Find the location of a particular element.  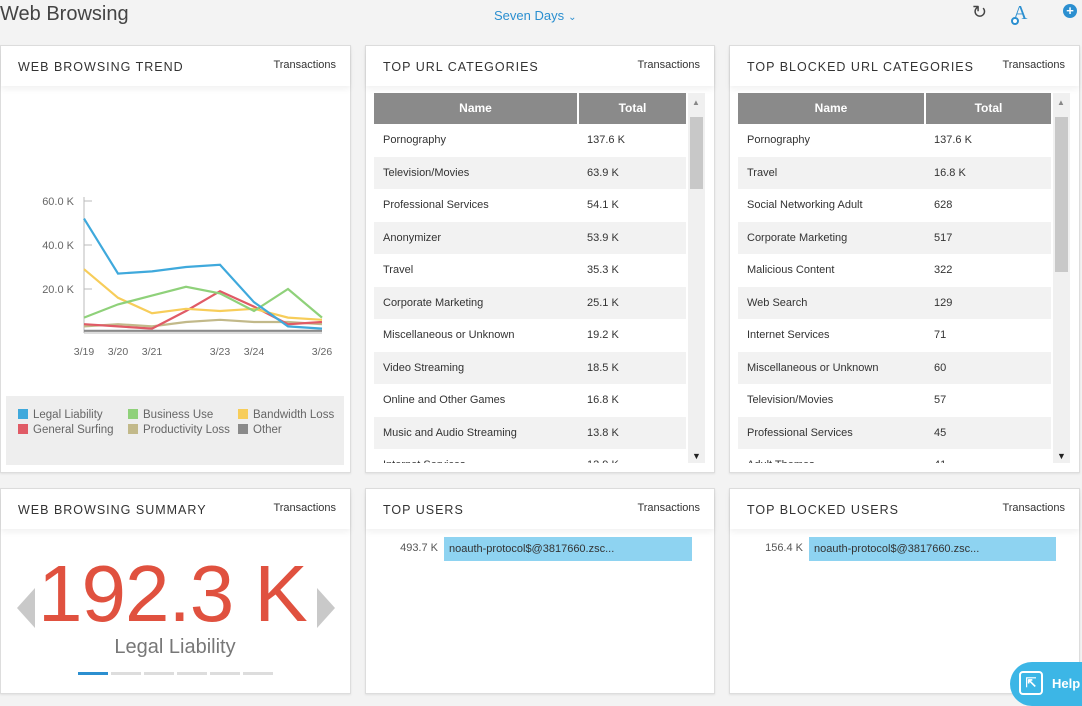

top-bar: Web Browsing Seven Days ⌄ ↻ A + is located at coordinates (541, 20).